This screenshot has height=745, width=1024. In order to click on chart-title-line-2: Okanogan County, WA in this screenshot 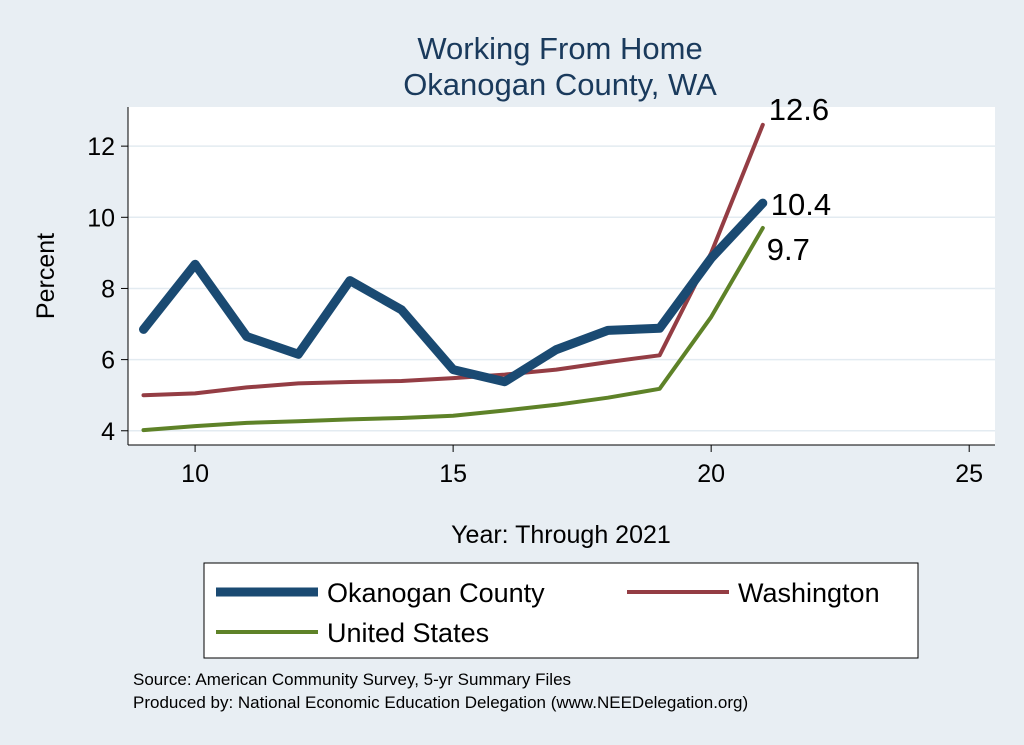, I will do `click(560, 84)`.